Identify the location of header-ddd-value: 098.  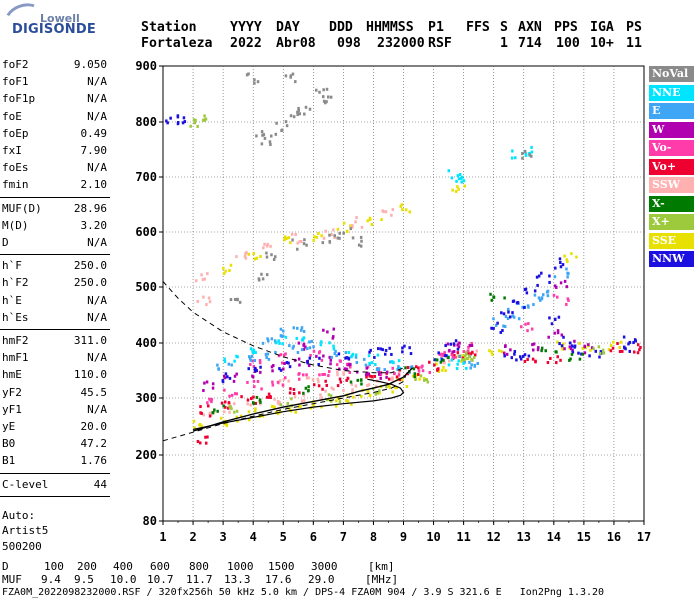
(349, 43).